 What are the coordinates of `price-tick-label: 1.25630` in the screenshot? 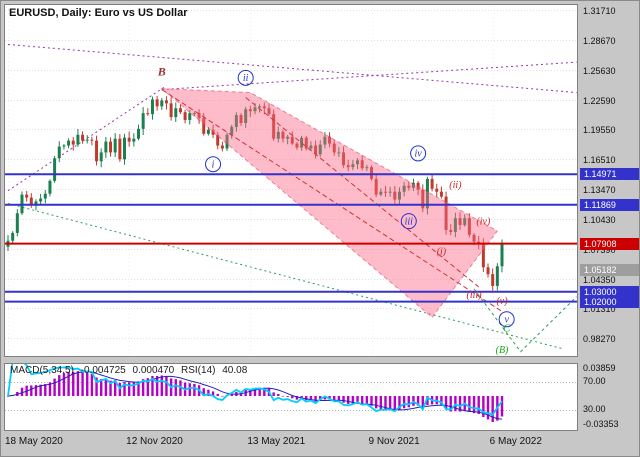 It's located at (599, 70).